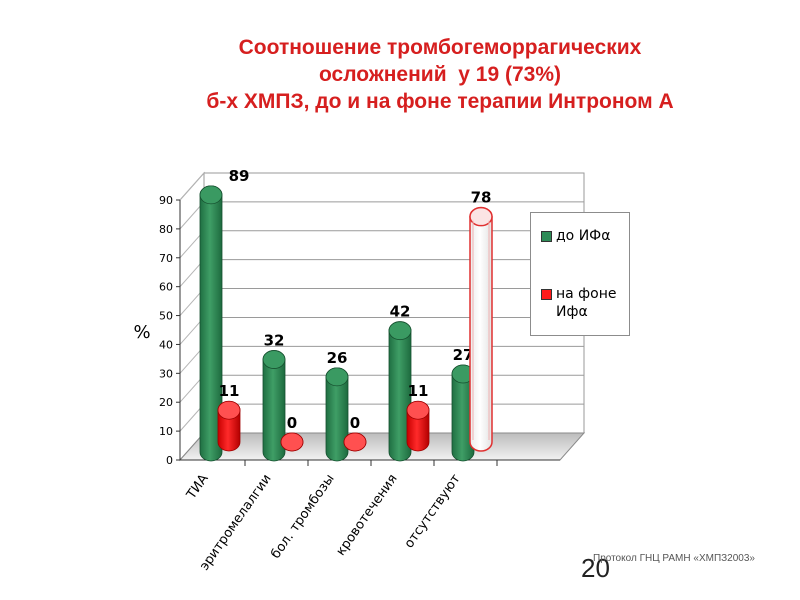  What do you see at coordinates (440, 47) in the screenshot?
I see `title-line-1: Соотношение тромбогеморрагических` at bounding box center [440, 47].